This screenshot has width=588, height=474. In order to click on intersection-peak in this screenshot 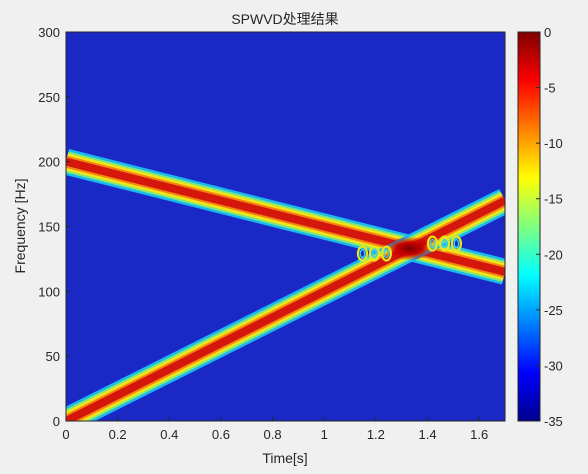, I will do `click(409, 248)`.